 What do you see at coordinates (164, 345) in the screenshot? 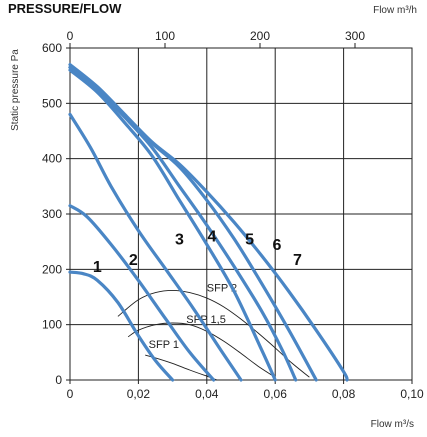
I see `sfp-label: SFP 1` at bounding box center [164, 345].